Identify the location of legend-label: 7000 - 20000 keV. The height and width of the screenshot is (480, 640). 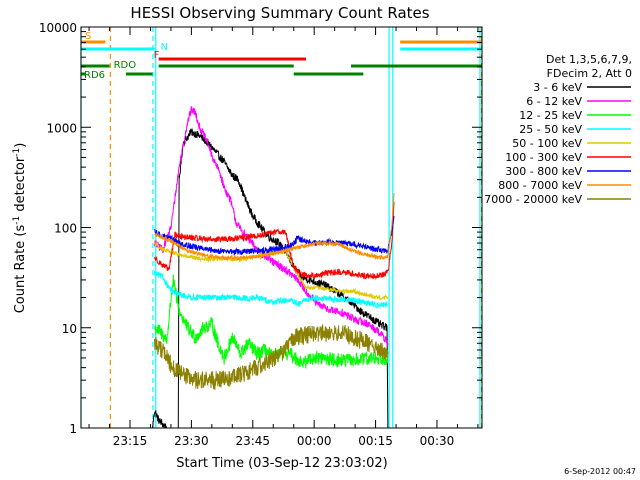
(533, 199).